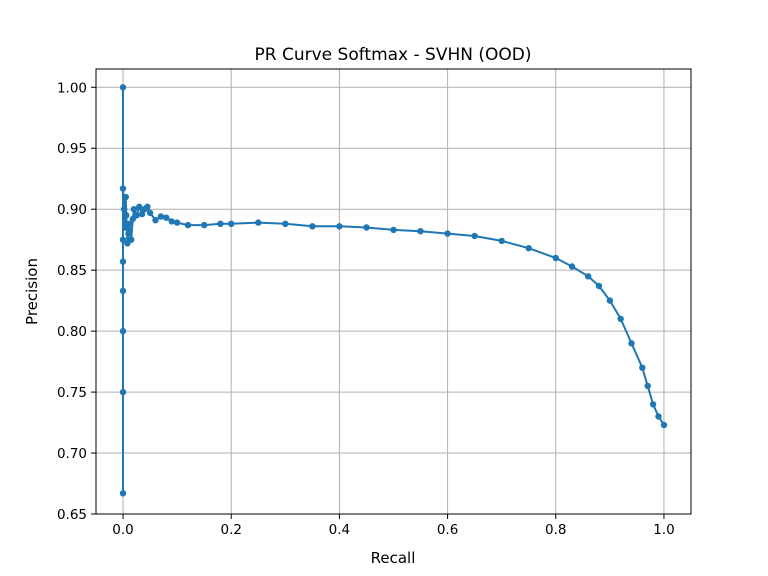 This screenshot has height=576, width=768. Describe the element at coordinates (555, 530) in the screenshot. I see `x-tick-label: 0.8` at that location.